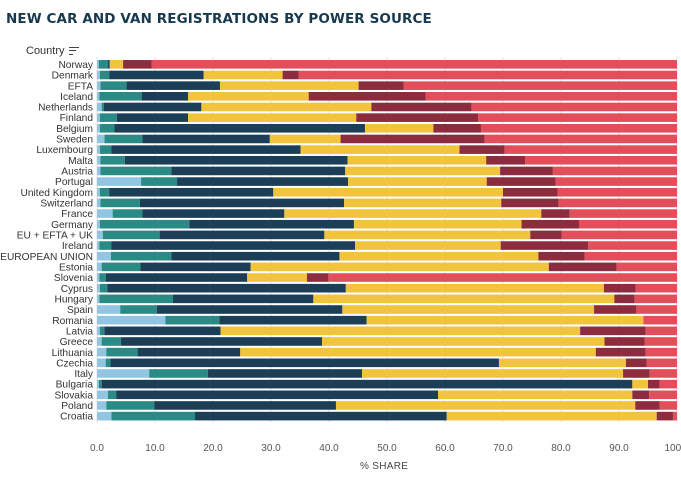 The height and width of the screenshot is (485, 681). Describe the element at coordinates (213, 448) in the screenshot. I see `x-tick-label: 20.0` at that location.